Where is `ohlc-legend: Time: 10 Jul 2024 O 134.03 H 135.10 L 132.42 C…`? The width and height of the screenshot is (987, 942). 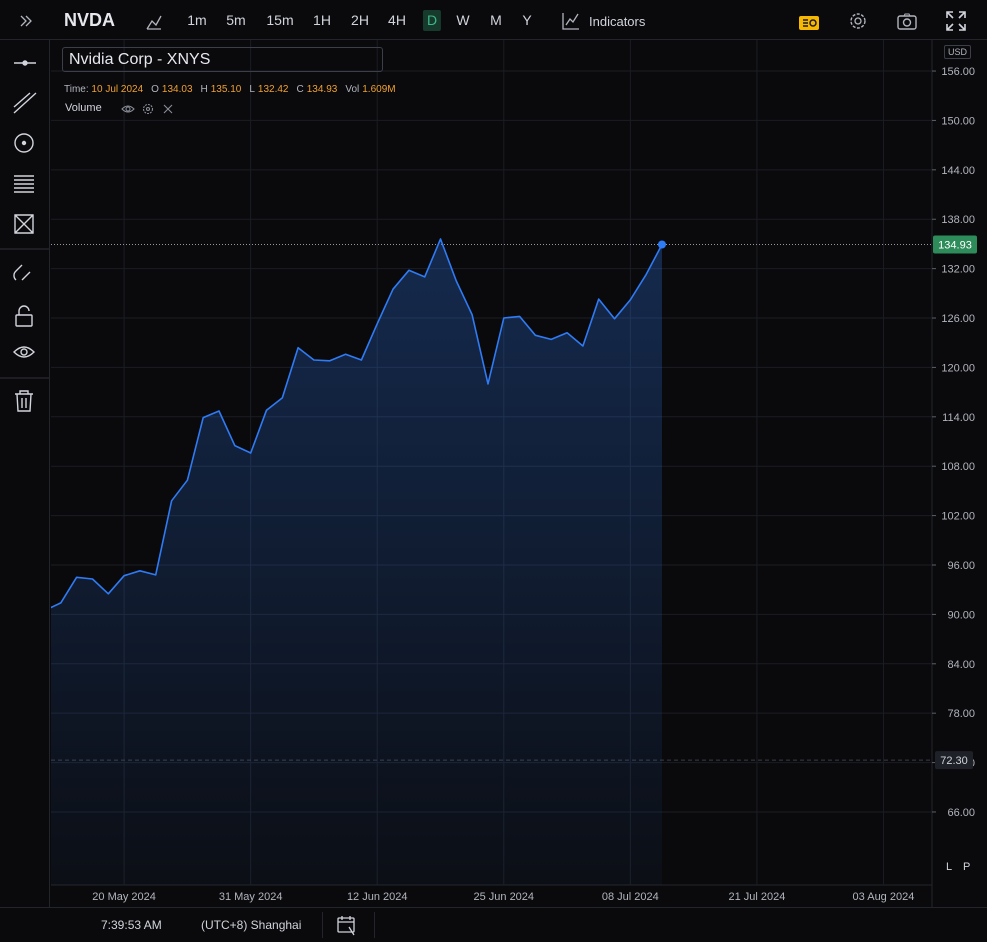 ohlc-legend: Time: 10 Jul 2024 O 134.03 H 135.10 L 132.42 C… is located at coordinates (230, 89).